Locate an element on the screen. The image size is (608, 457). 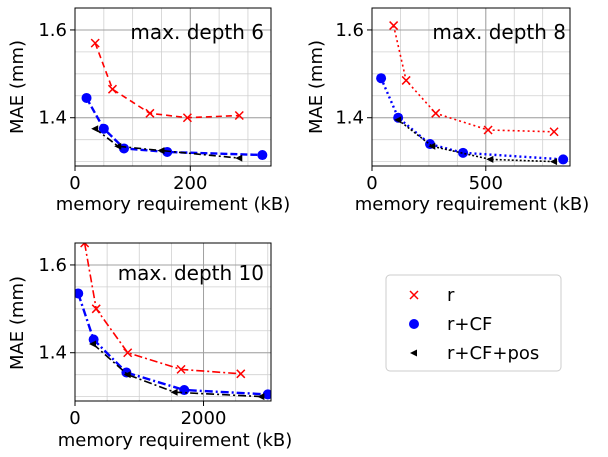
legend-item-r: r is located at coordinates (432, 295).